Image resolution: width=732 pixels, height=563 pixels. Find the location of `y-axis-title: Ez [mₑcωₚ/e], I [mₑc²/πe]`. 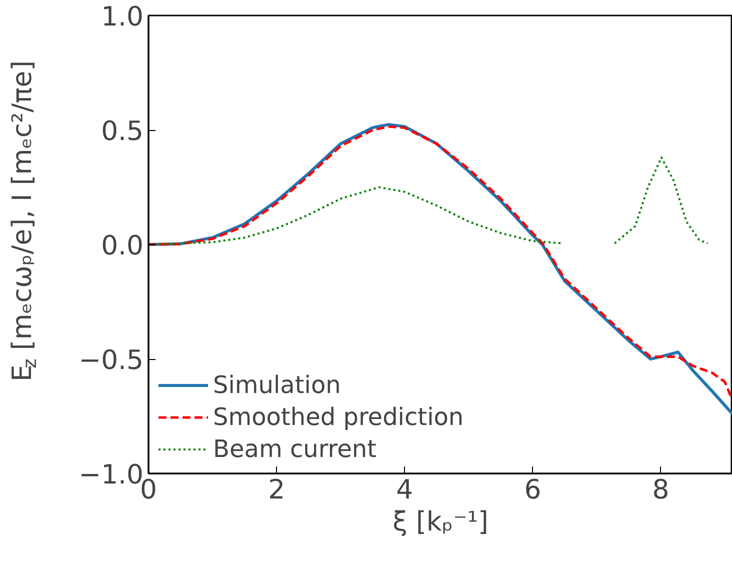

y-axis-title: Ez [mₑcωₚ/e], I [mₑc²/πe] is located at coordinates (24, 221).